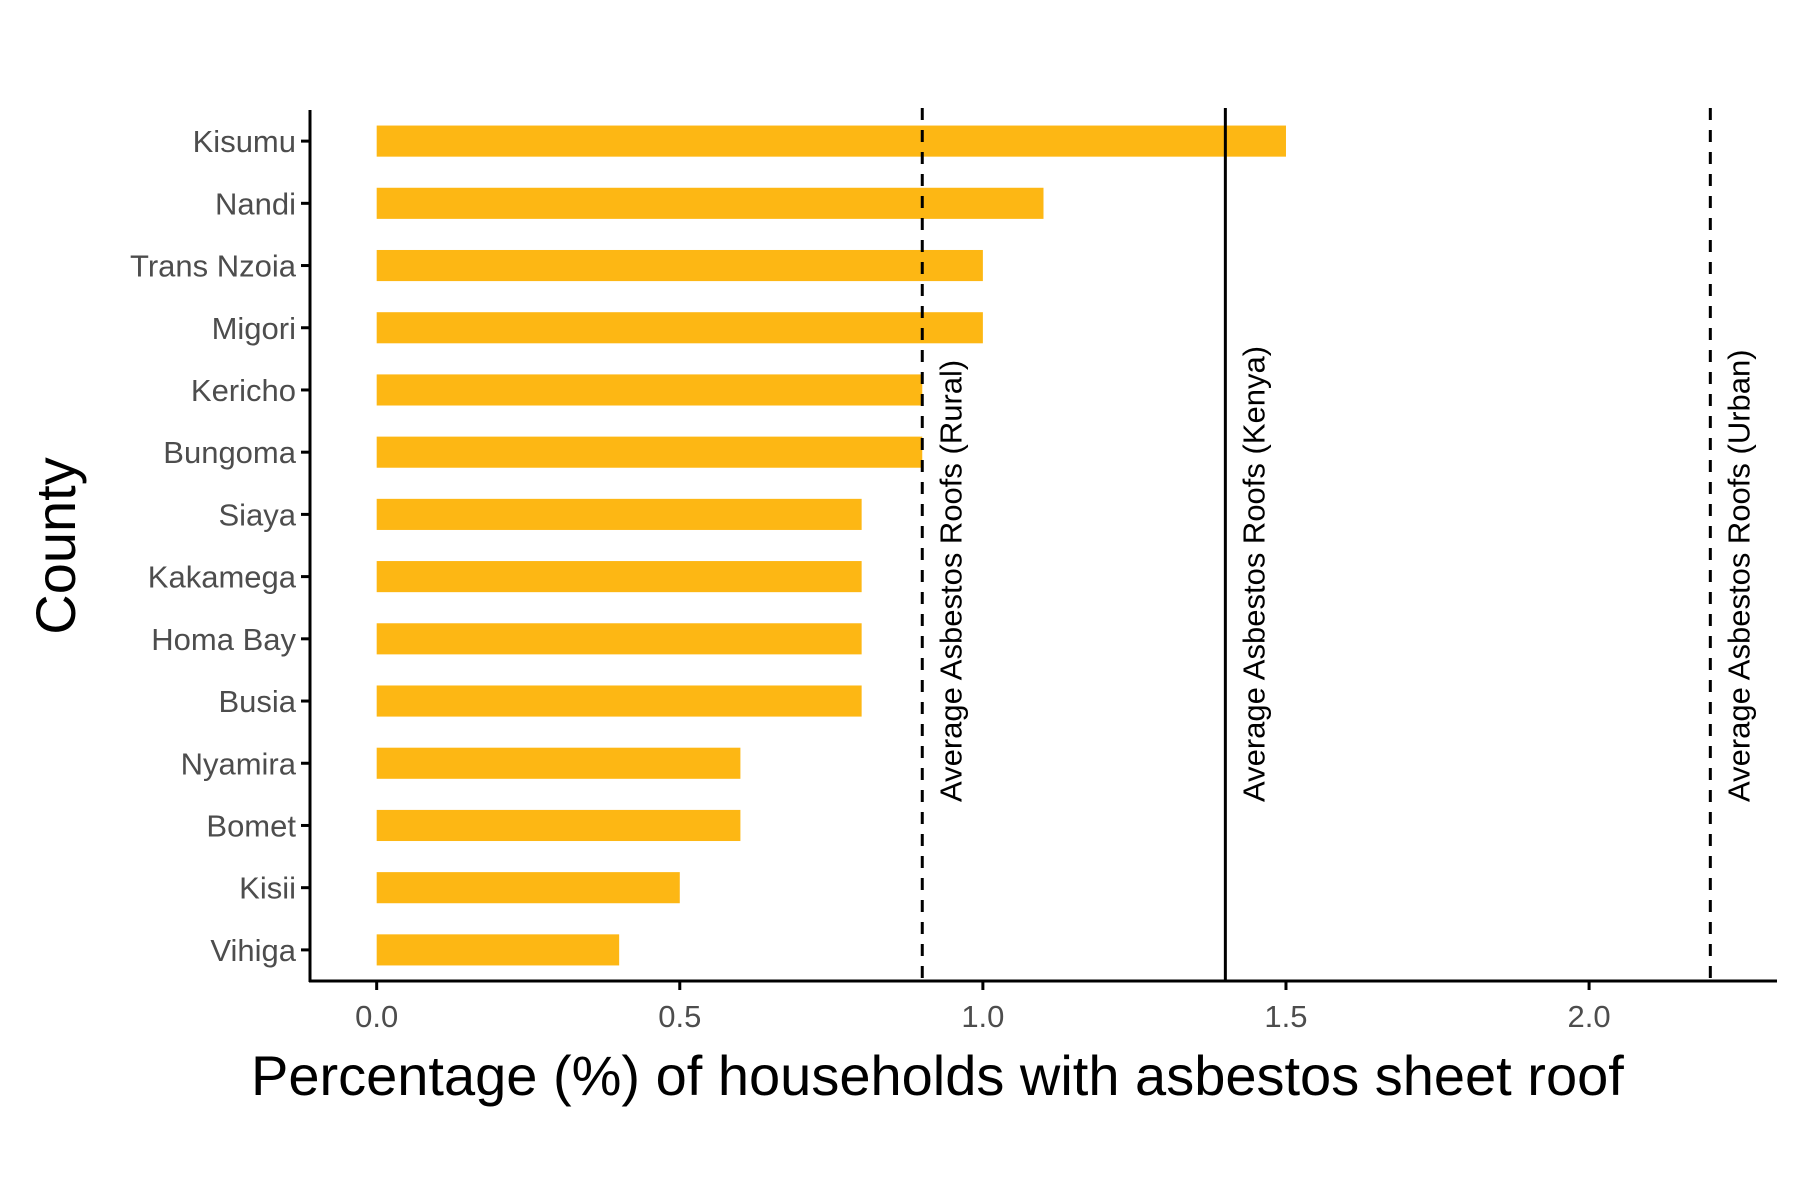 This screenshot has height=1200, width=1800. Describe the element at coordinates (710, 203) in the screenshot. I see `bar-nandi` at that location.